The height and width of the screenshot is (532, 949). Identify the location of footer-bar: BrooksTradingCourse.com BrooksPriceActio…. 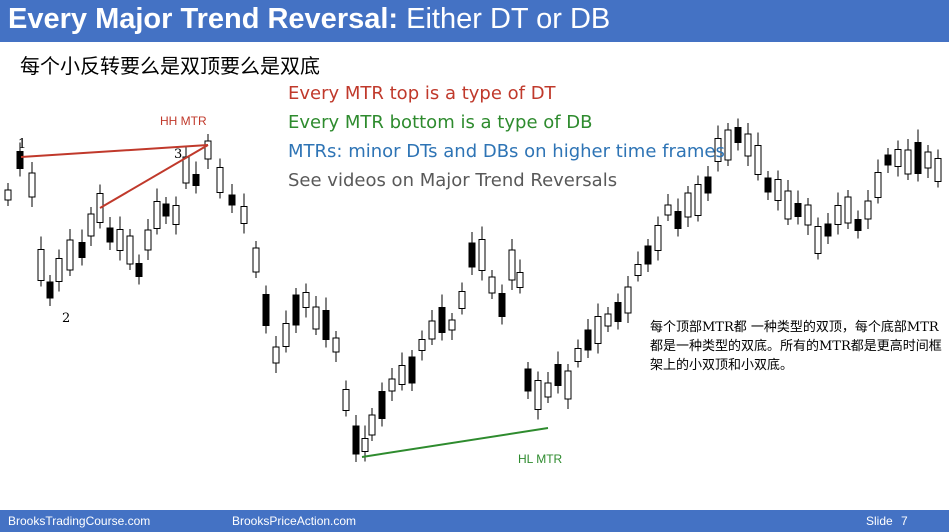
(474, 521).